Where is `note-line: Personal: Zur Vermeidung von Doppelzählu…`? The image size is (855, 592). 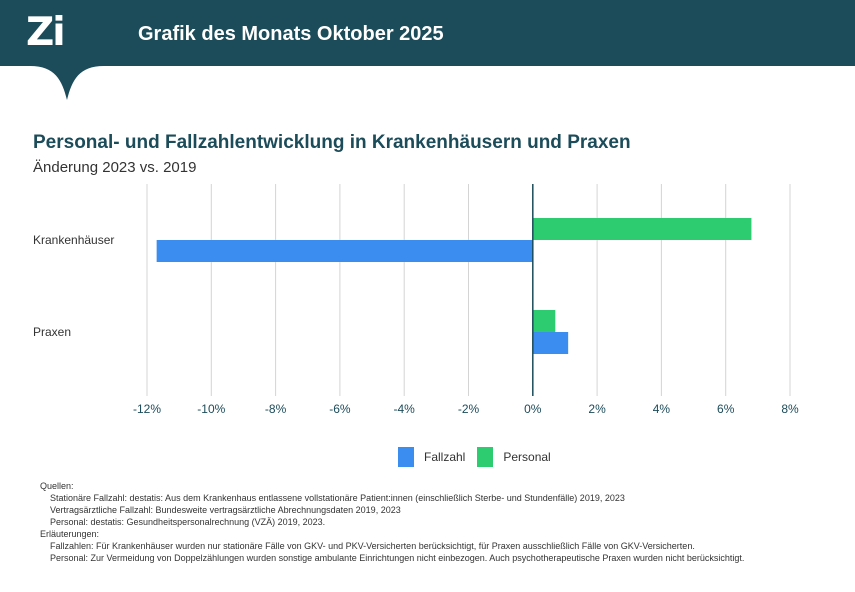
note-line: Personal: Zur Vermeidung von Doppelzählu… is located at coordinates (397, 558).